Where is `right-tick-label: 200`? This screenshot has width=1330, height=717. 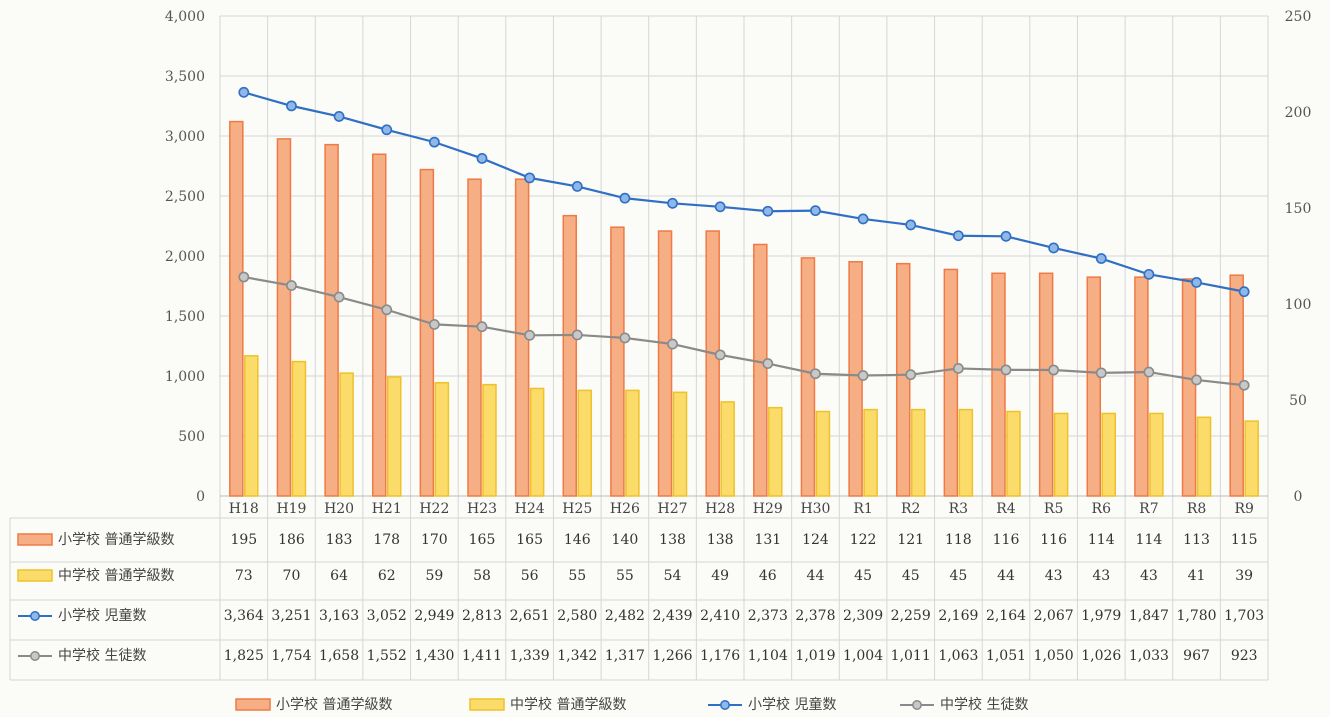
right-tick-label: 200 is located at coordinates (1298, 113).